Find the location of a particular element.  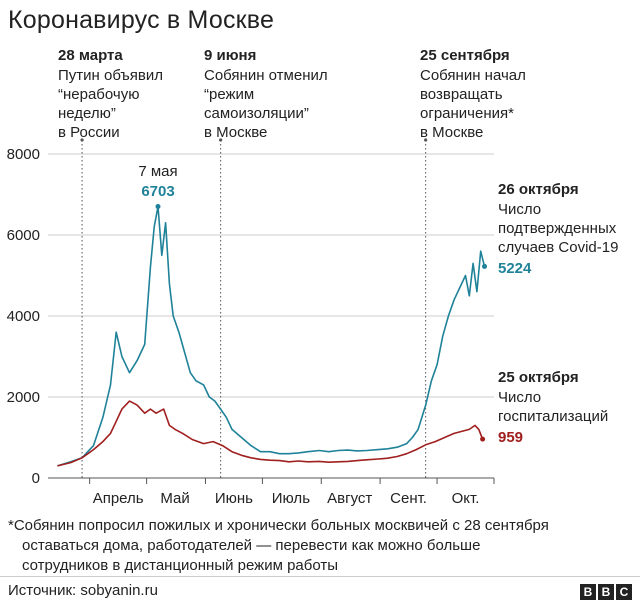

footer-divider is located at coordinates (320, 576).